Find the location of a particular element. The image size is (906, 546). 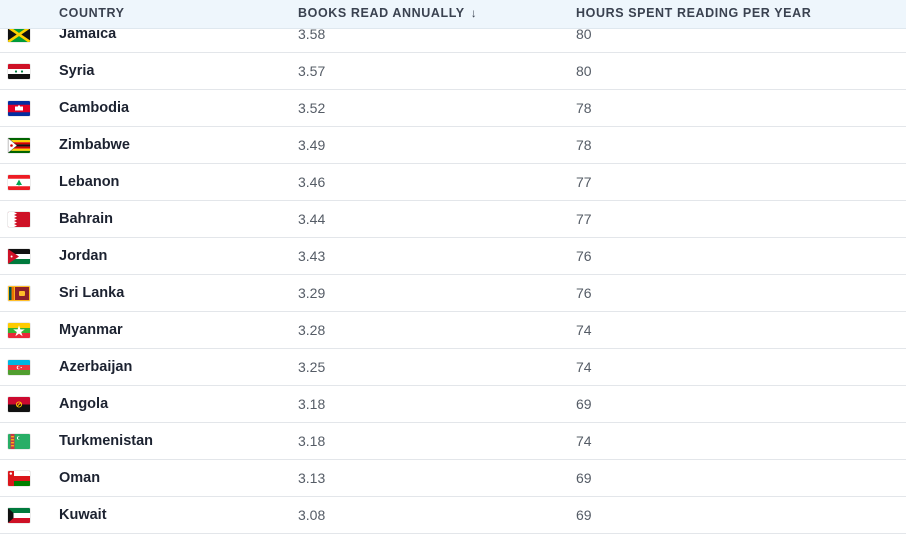

table-row: Azerbaijan 3.25 74 is located at coordinates (453, 367).